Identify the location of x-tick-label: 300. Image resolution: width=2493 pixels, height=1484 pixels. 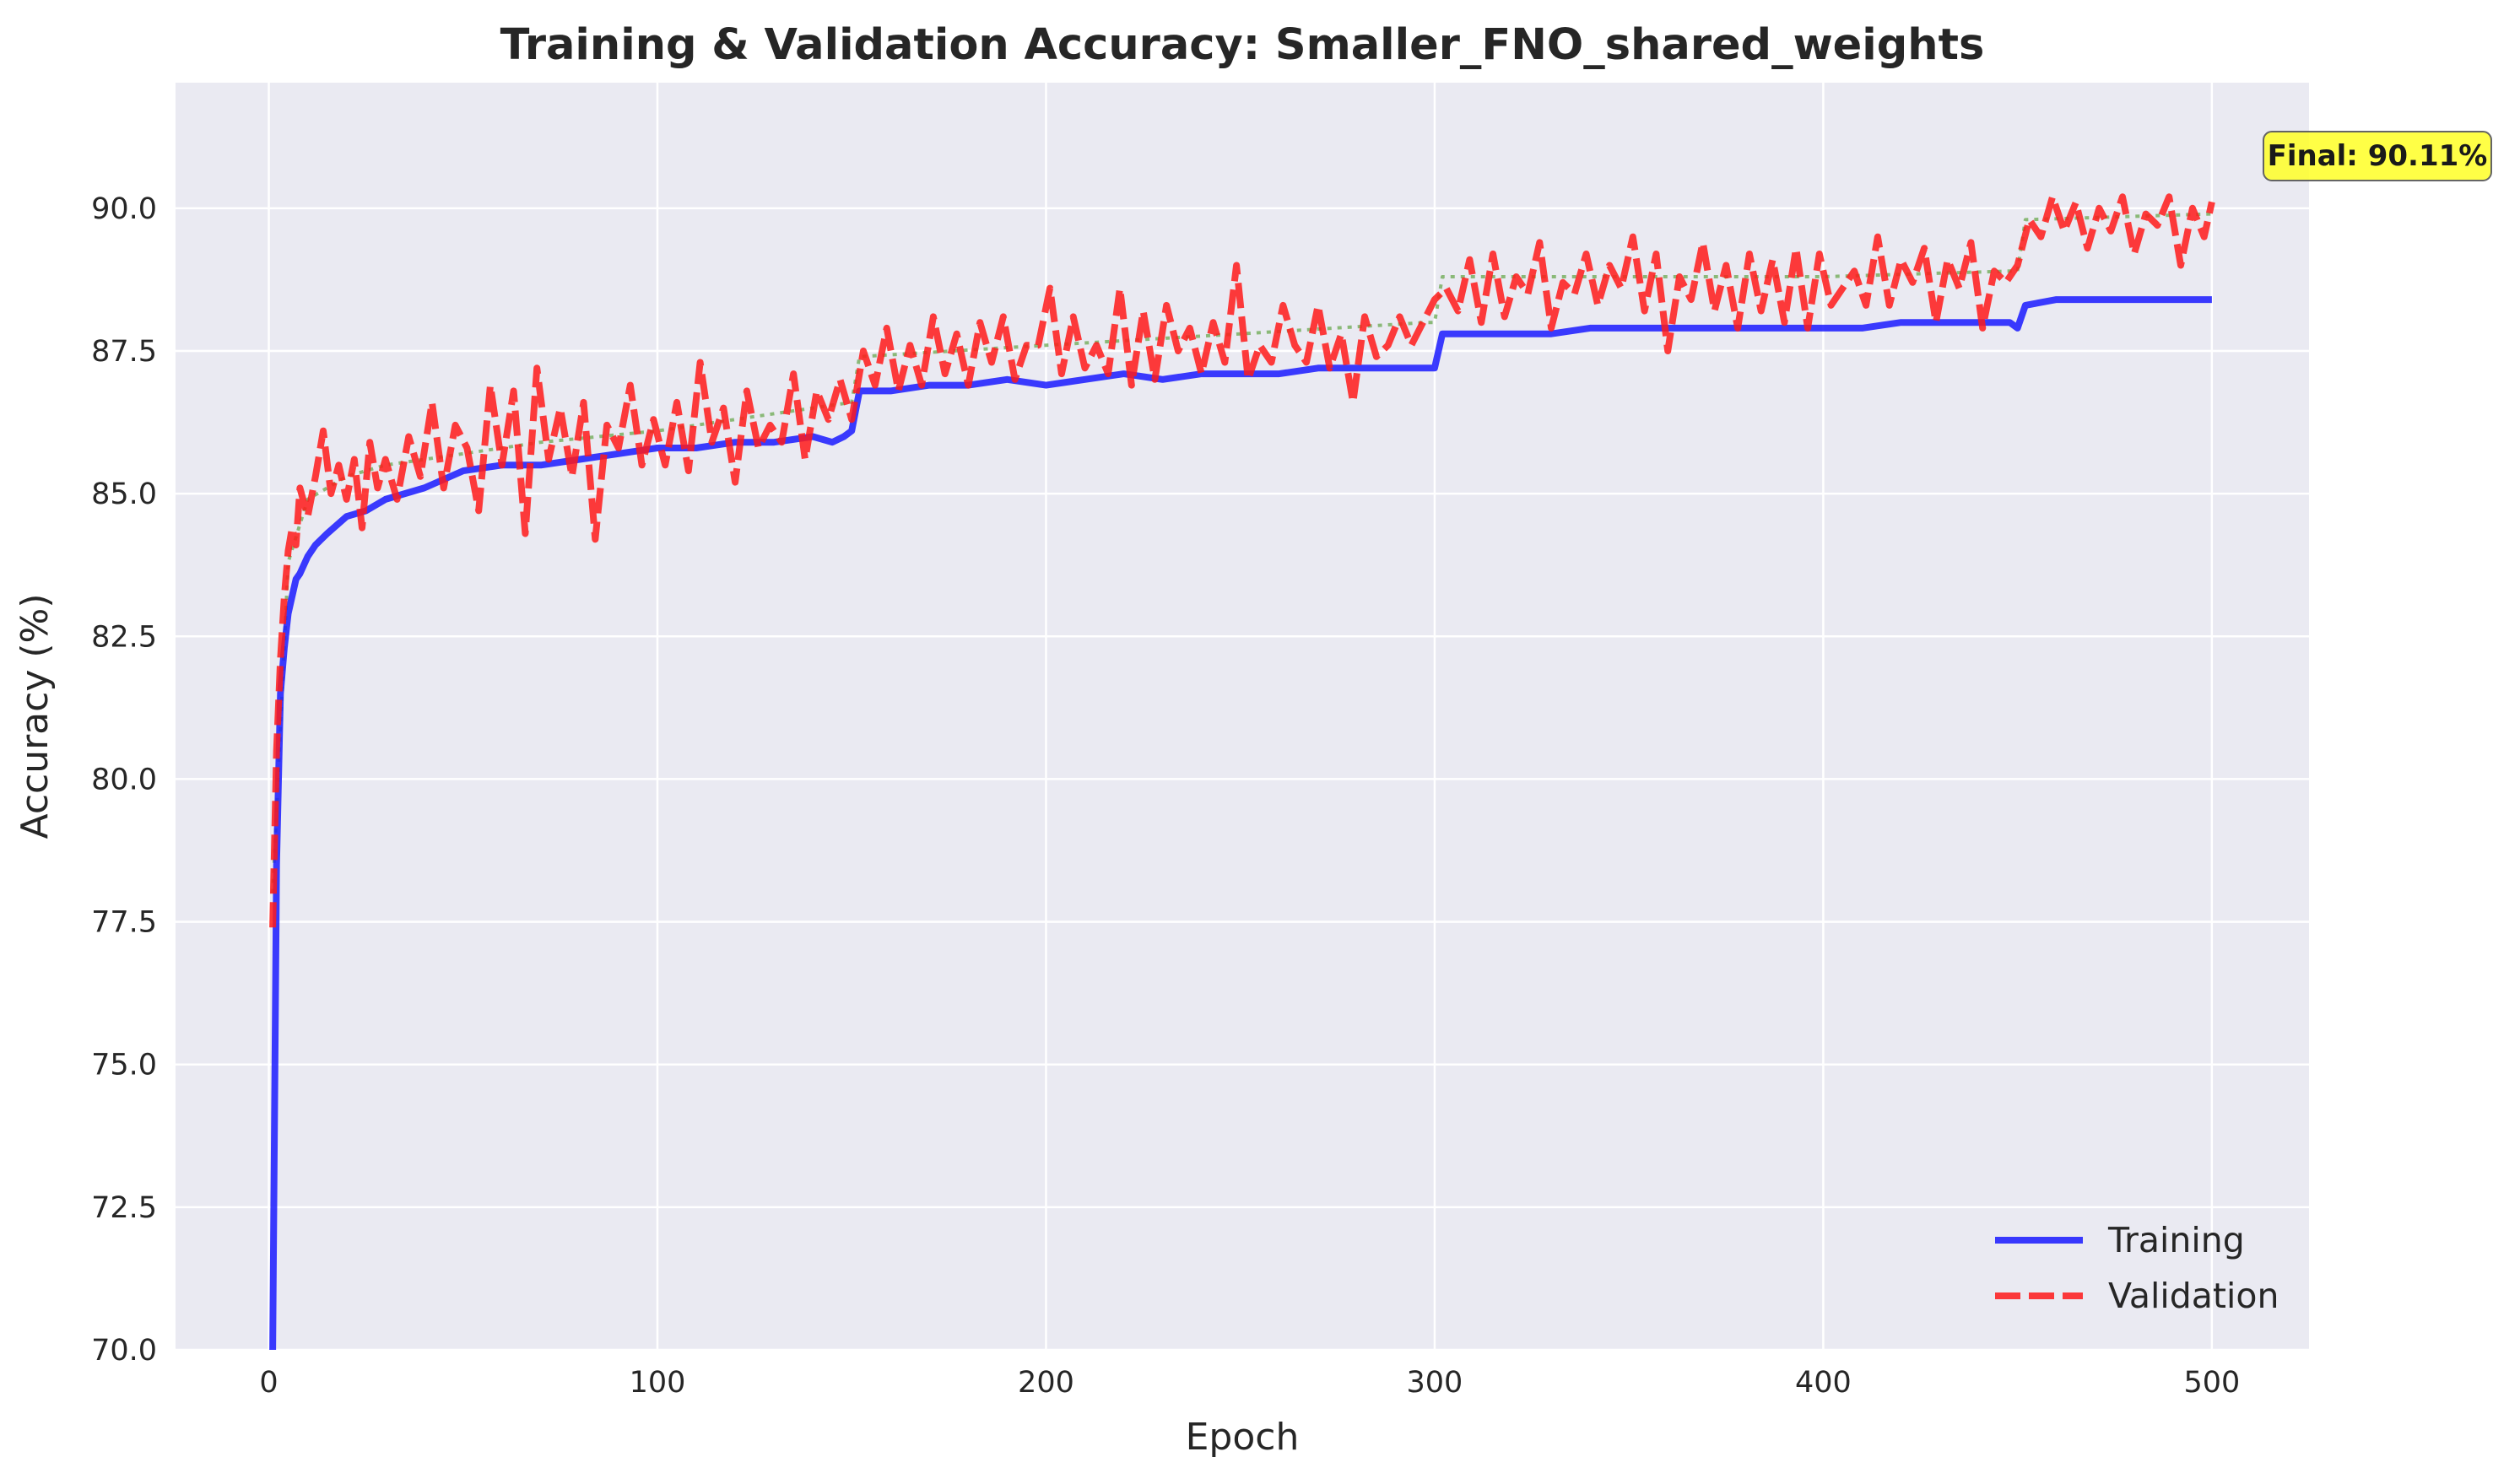
(1435, 1383).